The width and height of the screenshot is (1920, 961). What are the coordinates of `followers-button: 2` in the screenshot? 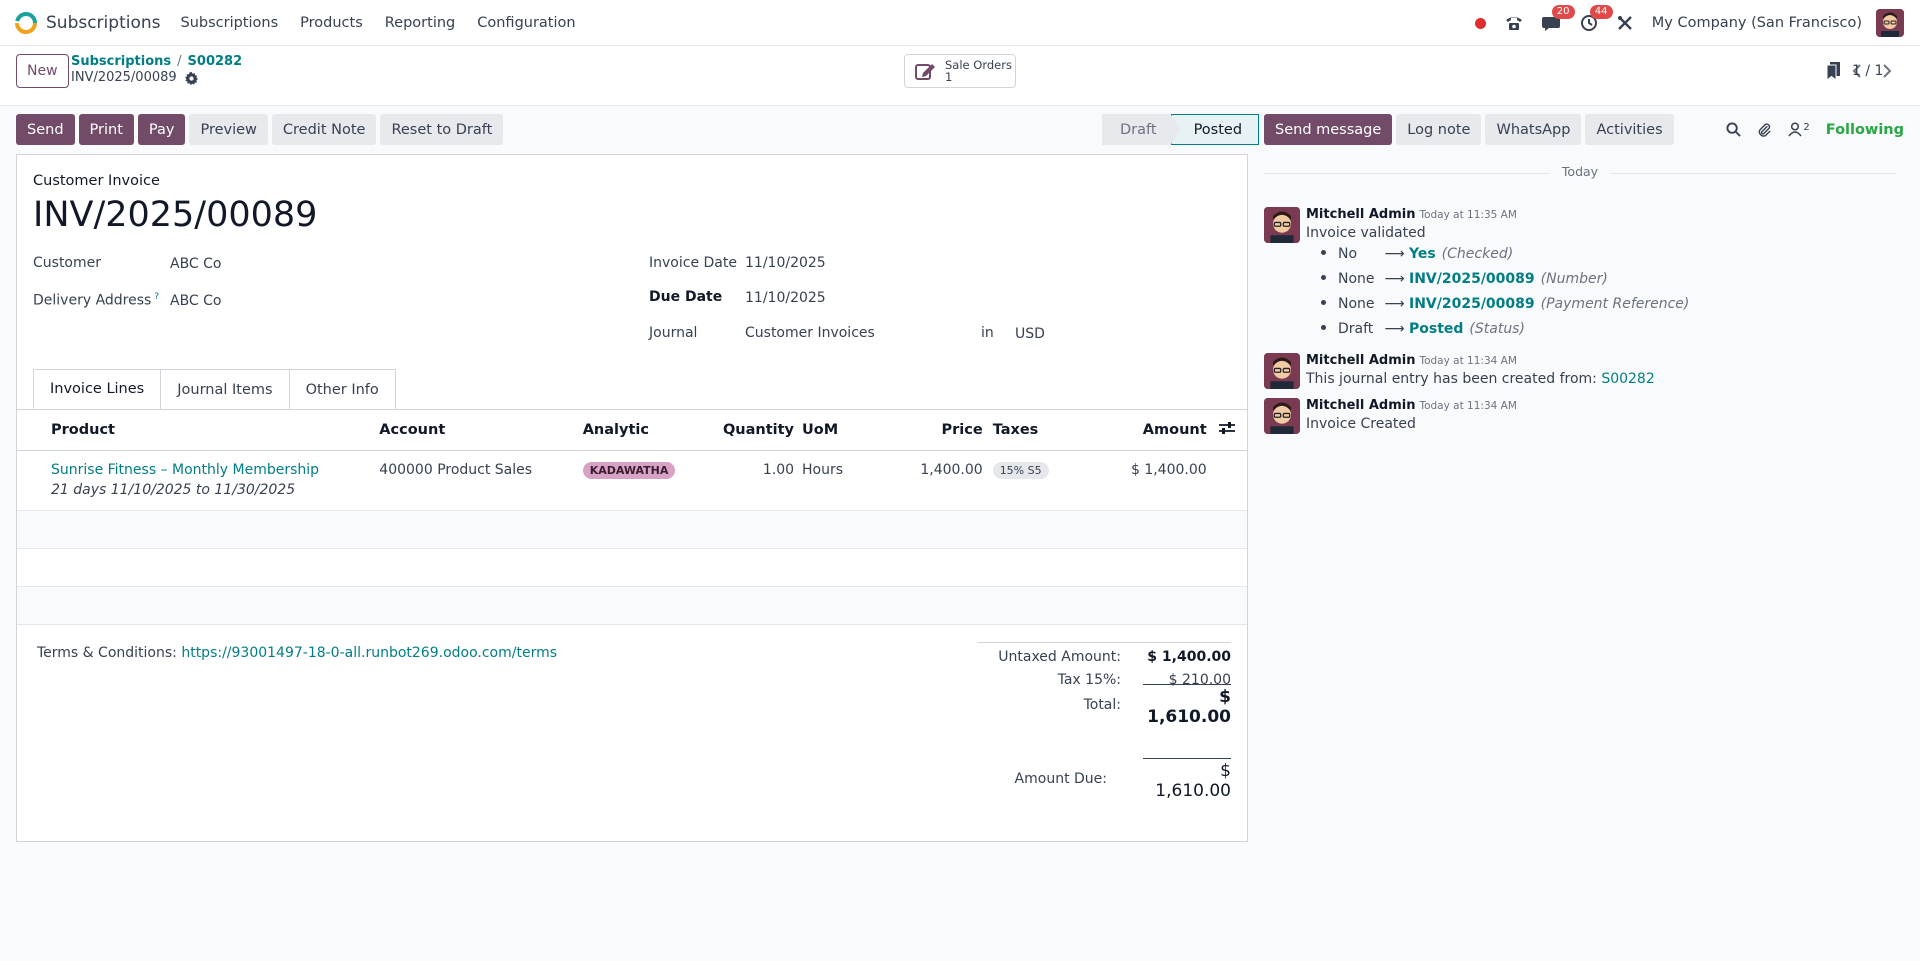 It's located at (1799, 129).